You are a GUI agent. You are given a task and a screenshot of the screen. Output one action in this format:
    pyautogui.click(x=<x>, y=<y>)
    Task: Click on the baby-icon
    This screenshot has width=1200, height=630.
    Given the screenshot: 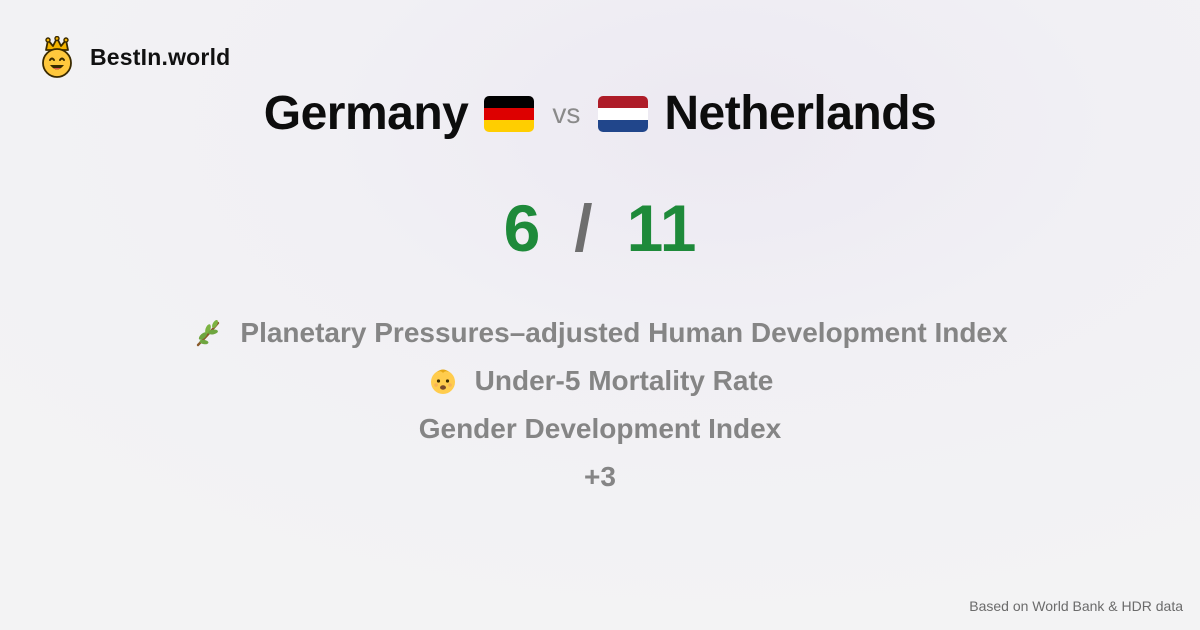 What is the action you would take?
    pyautogui.click(x=442, y=381)
    